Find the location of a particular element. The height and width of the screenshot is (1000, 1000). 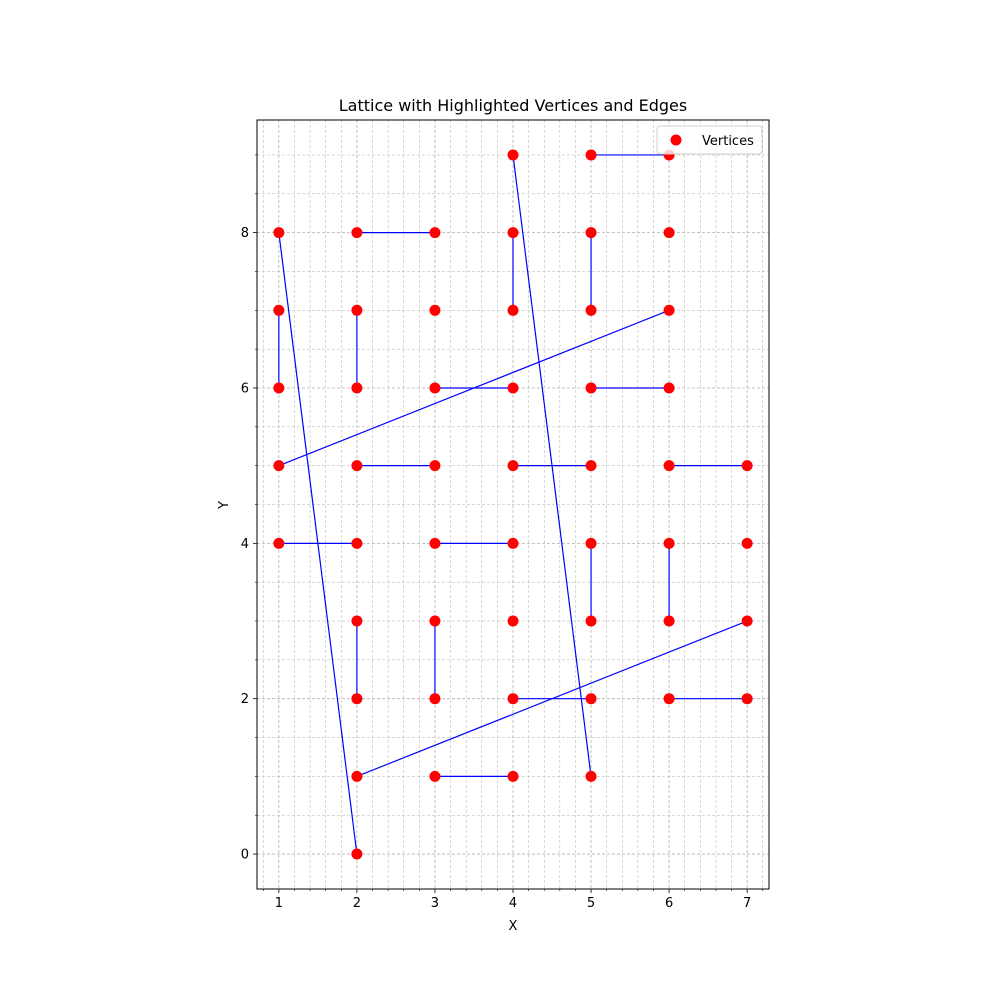

x-axis-label: X is located at coordinates (513, 926).